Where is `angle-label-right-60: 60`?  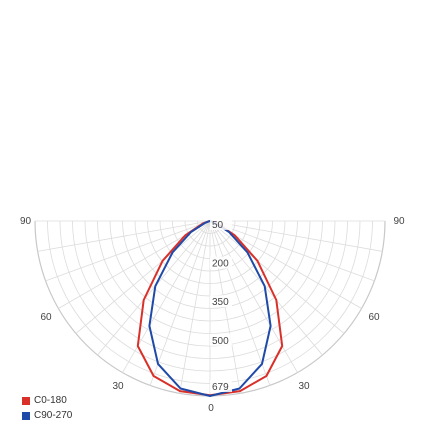 angle-label-right-60: 60 is located at coordinates (374, 317).